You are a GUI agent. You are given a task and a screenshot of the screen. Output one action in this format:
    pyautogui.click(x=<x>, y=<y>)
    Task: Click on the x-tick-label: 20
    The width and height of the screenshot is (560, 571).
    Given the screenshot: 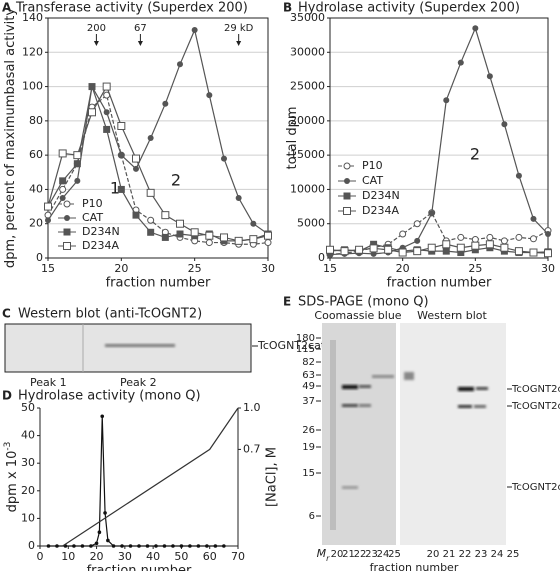 What is the action you would take?
    pyautogui.click(x=97, y=556)
    